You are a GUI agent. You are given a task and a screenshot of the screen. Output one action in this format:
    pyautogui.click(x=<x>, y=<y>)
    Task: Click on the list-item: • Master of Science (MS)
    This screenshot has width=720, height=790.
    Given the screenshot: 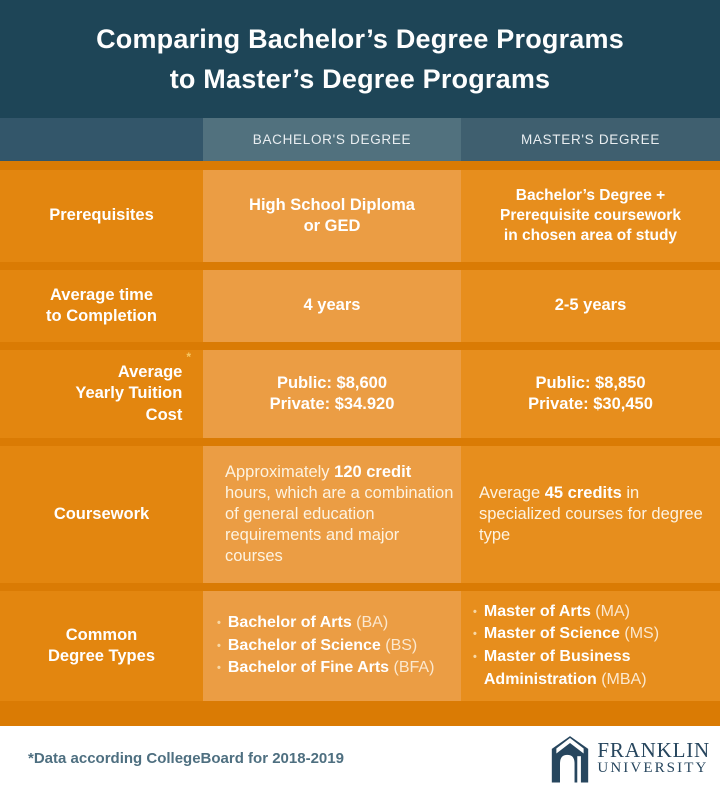 What is the action you would take?
    pyautogui.click(x=566, y=634)
    